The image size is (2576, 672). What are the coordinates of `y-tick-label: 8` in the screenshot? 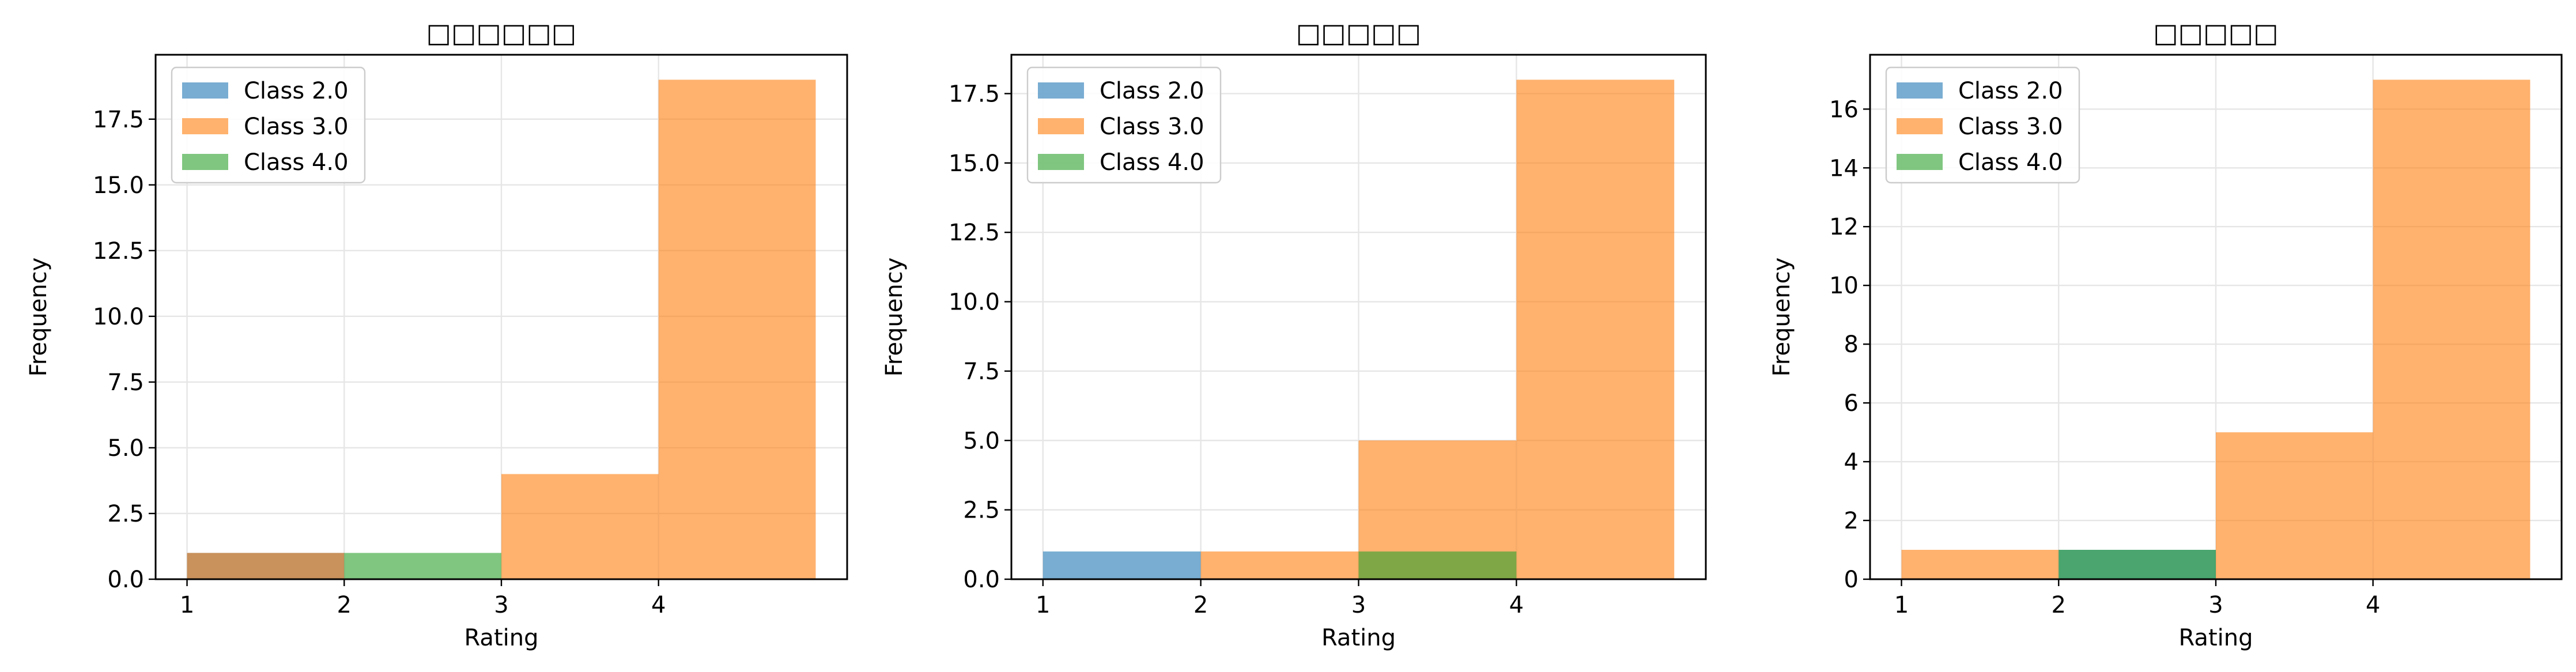 It's located at (1851, 345).